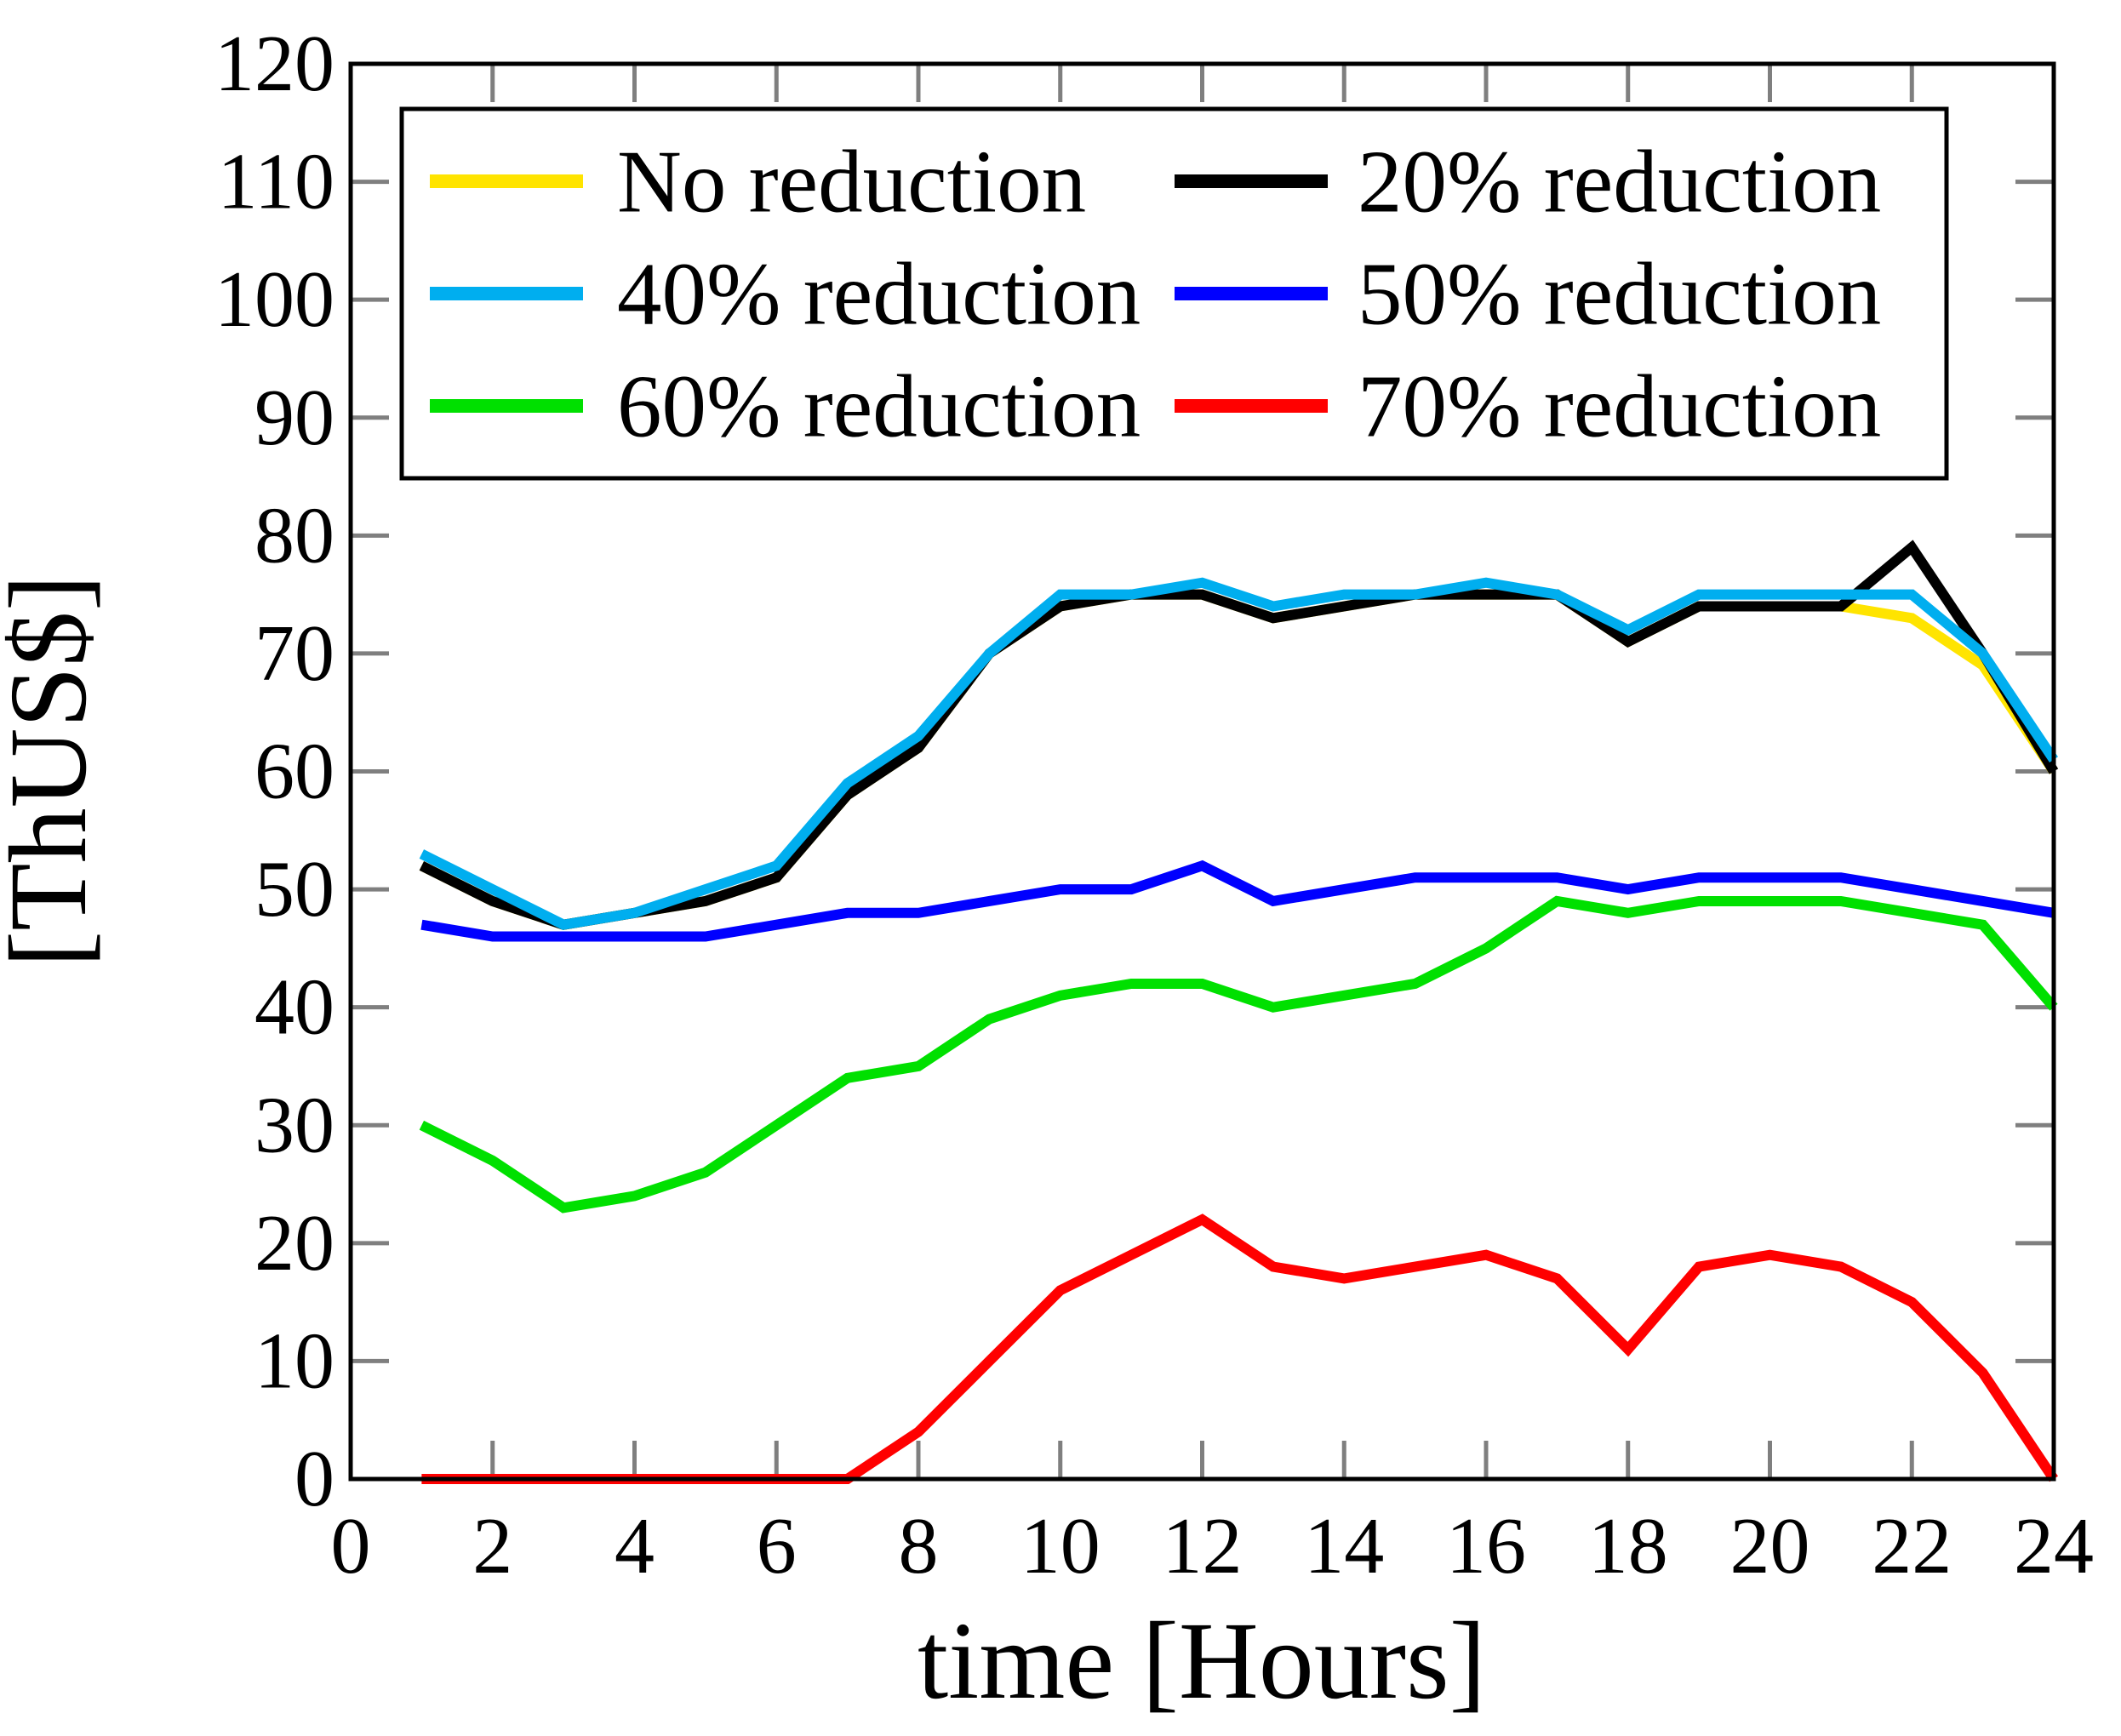 The height and width of the screenshot is (1736, 2121). What do you see at coordinates (635, 1546) in the screenshot?
I see `x-tick-label: 4` at bounding box center [635, 1546].